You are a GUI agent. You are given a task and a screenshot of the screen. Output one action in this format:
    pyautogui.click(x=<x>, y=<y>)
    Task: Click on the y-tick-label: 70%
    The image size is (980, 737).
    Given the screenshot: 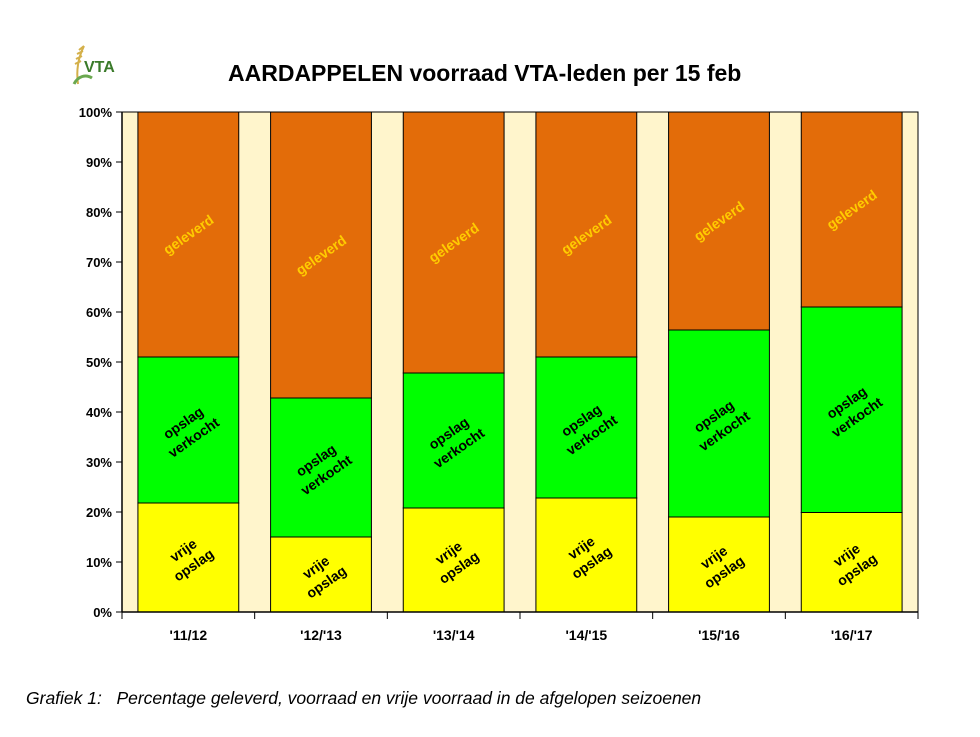 What is the action you would take?
    pyautogui.click(x=99, y=262)
    